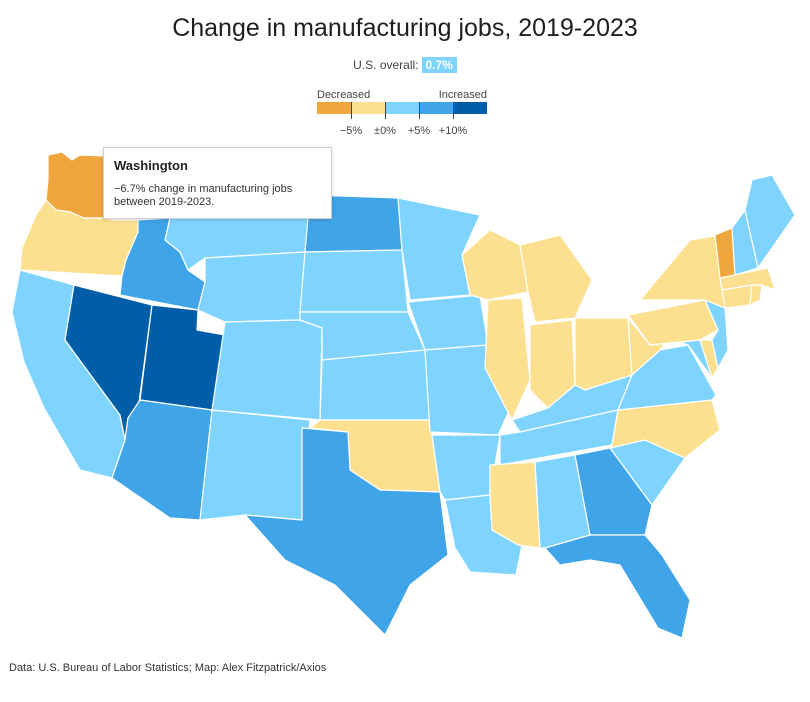 The width and height of the screenshot is (810, 702). Describe the element at coordinates (439, 65) in the screenshot. I see `us-overall-badge: 0.7%` at that location.